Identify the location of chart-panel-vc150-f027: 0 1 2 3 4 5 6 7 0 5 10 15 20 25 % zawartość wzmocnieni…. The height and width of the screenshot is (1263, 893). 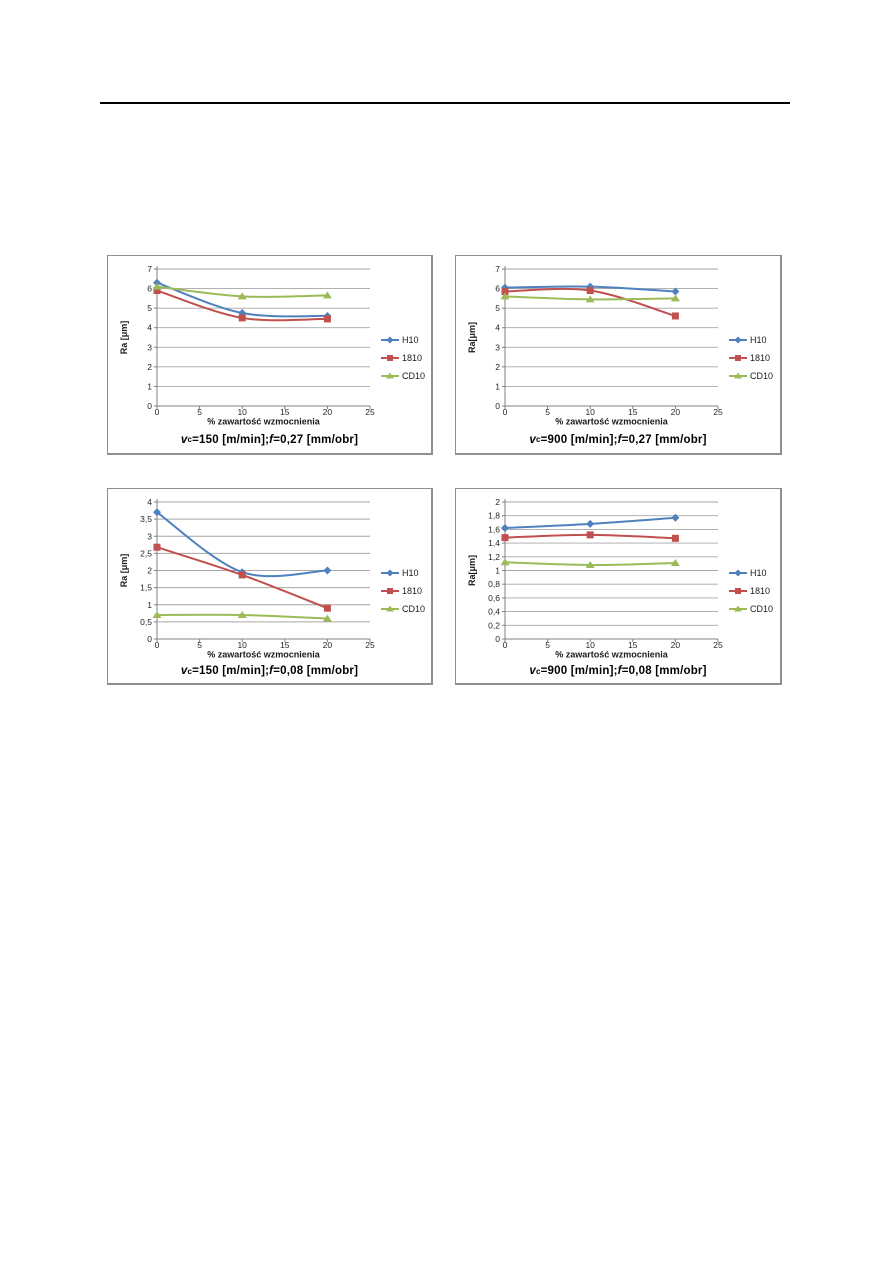
(270, 355).